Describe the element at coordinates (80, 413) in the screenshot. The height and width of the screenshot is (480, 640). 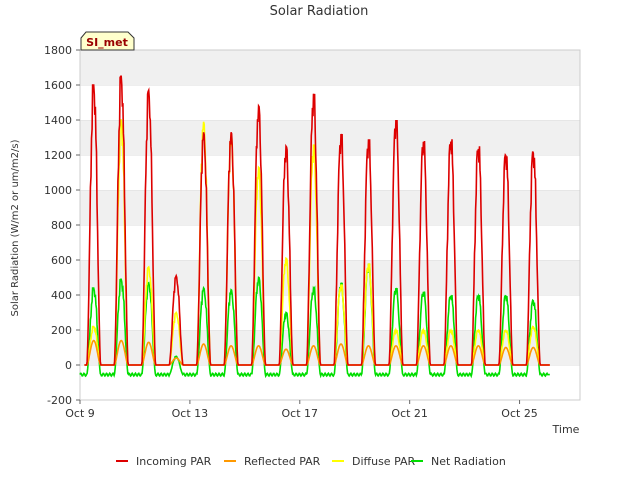
I see `x-tick-label: Oct 9` at that location.